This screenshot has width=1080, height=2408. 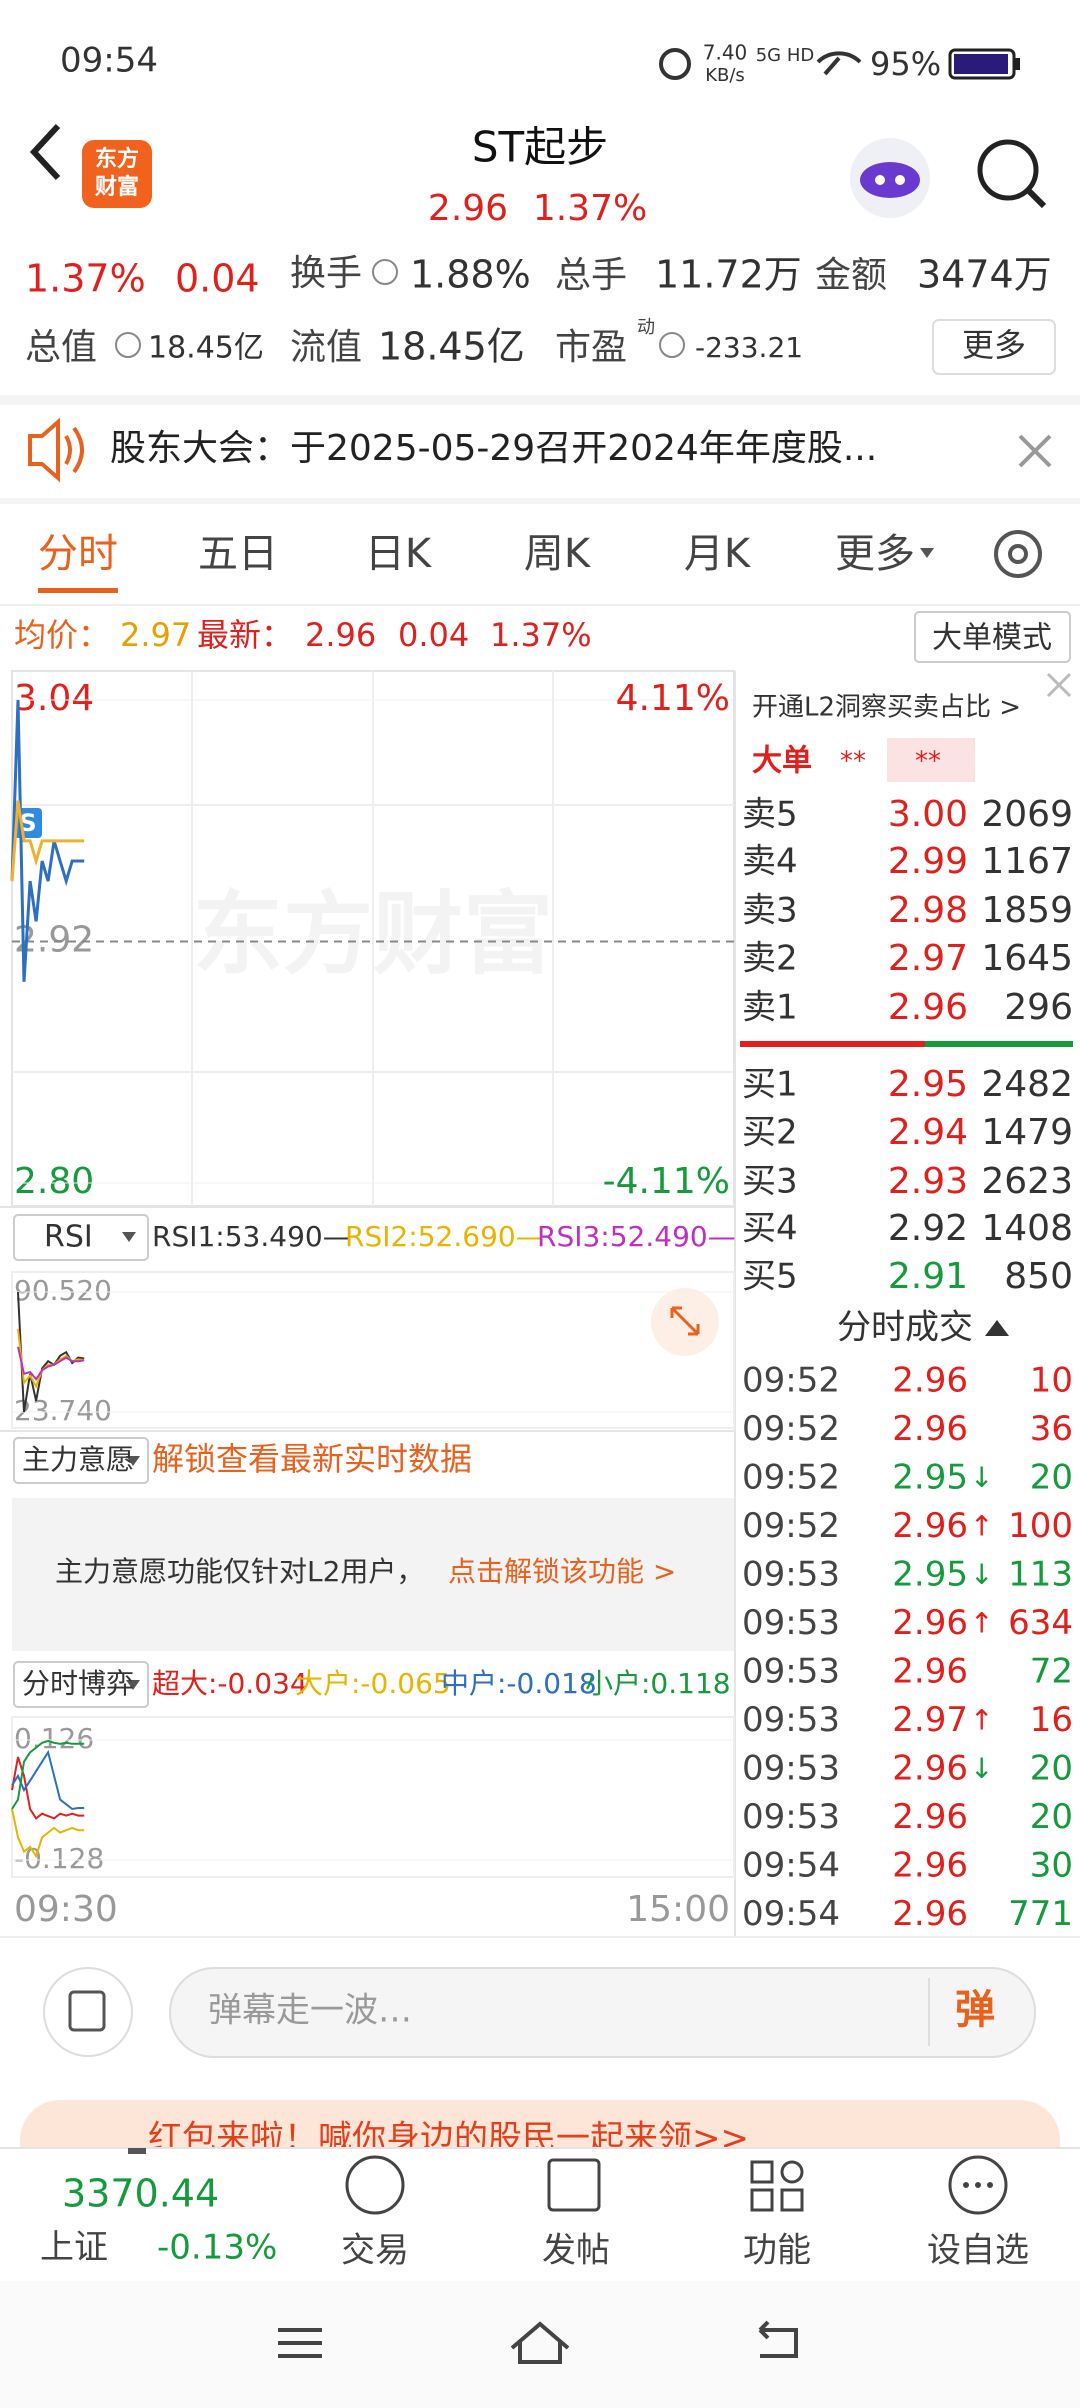 What do you see at coordinates (562, 1571) in the screenshot?
I see `label: 点击解锁该功能 >` at bounding box center [562, 1571].